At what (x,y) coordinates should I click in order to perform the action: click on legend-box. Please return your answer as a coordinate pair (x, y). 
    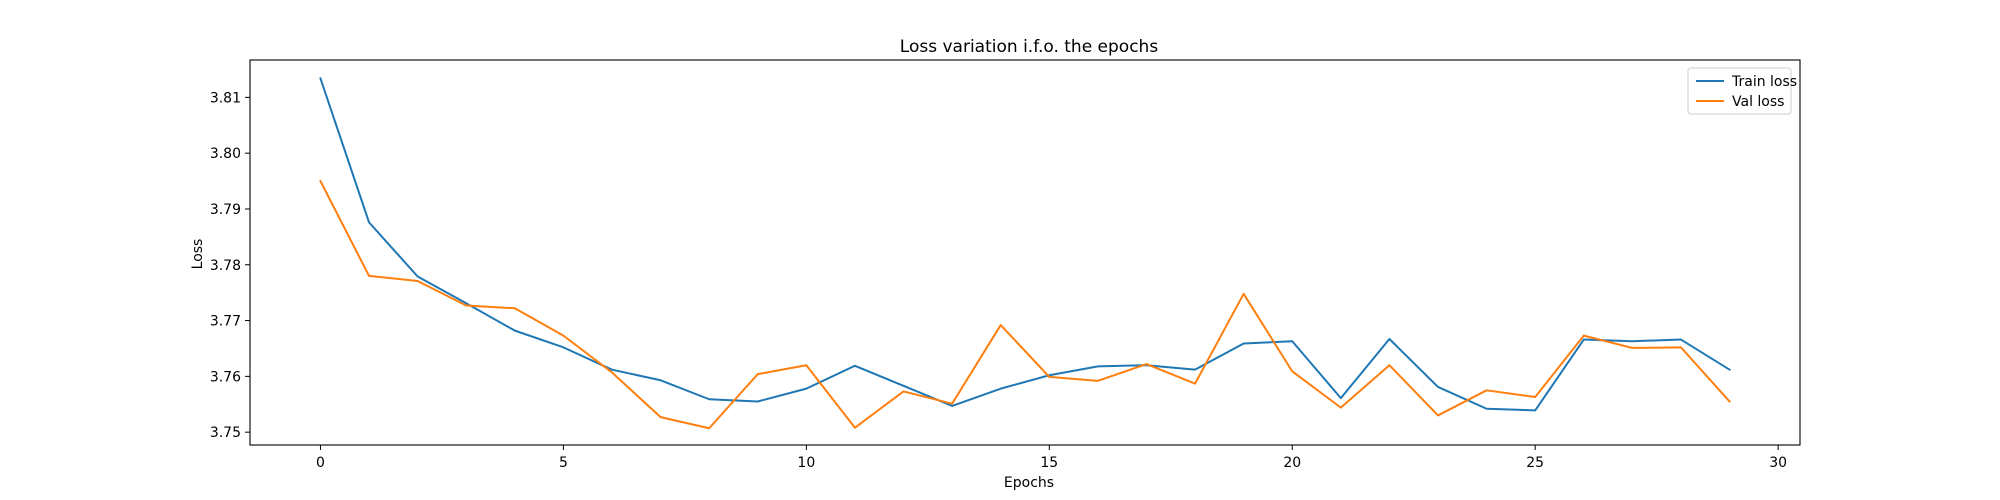
    Looking at the image, I should click on (1739, 91).